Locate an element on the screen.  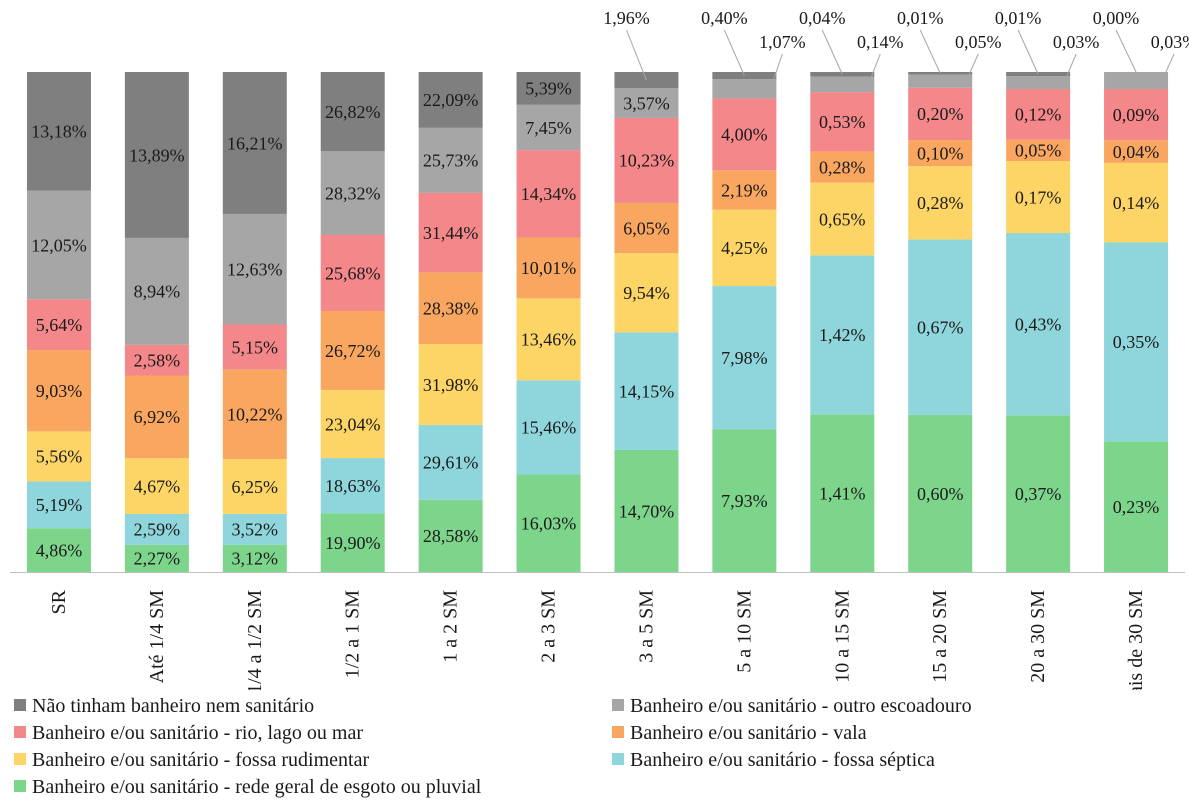
data-label: 6,05% is located at coordinates (646, 228).